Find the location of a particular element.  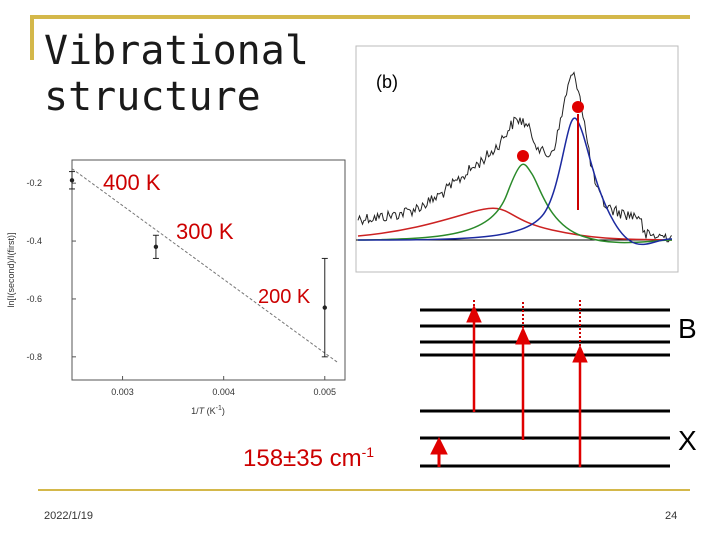

x-axis-label: 1/T (K-1) is located at coordinates (208, 410).